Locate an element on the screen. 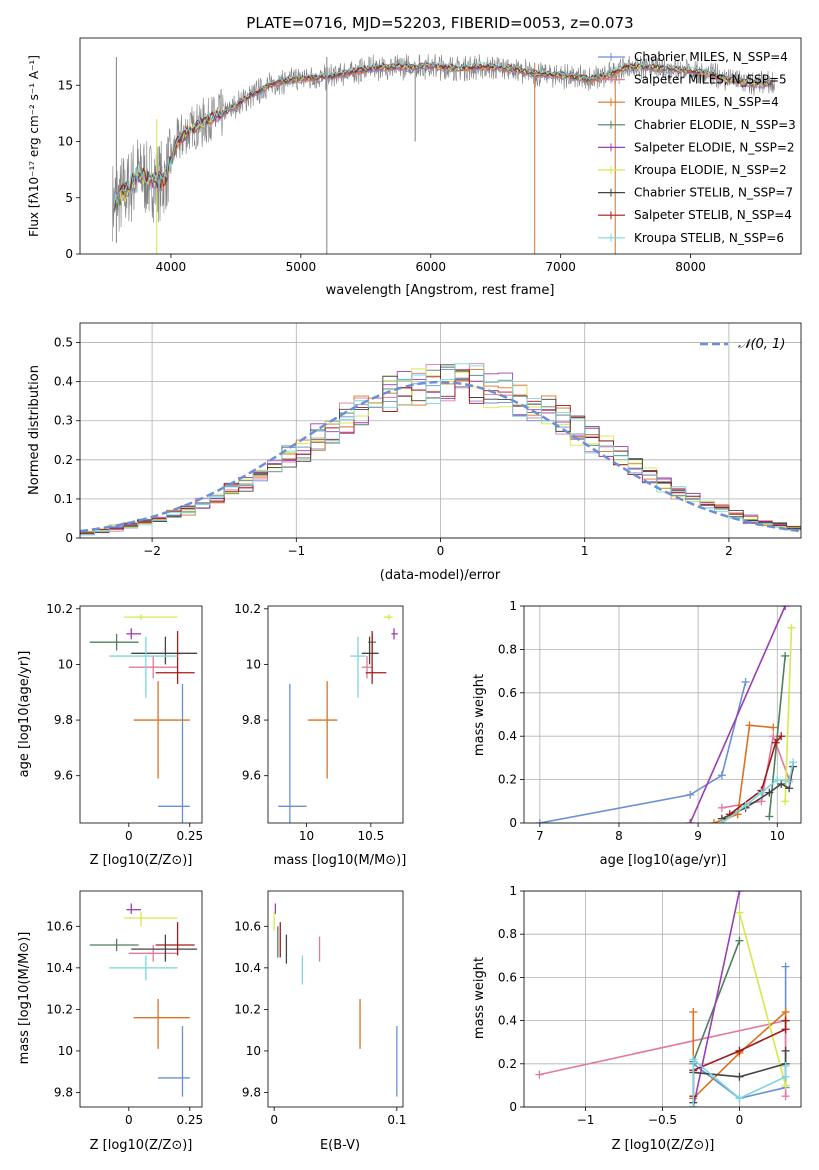 The height and width of the screenshot is (1170, 819). chart-age_vs_mass: 10 10.5 9.6 9.8 10 10.2 is located at coordinates (319, 722).